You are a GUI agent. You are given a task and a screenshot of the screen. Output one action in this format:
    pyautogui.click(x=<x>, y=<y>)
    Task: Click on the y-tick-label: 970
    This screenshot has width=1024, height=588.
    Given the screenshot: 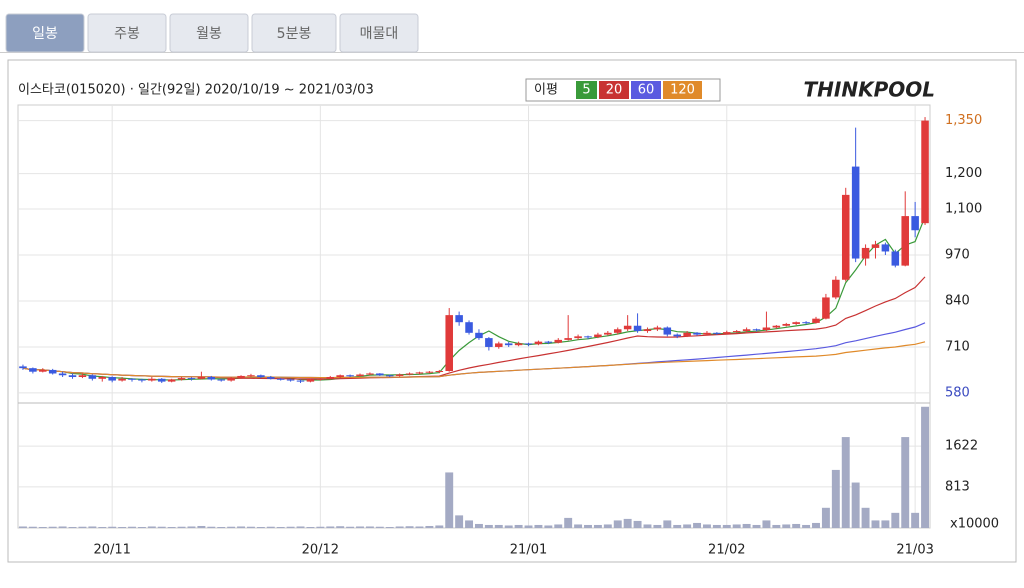 What is the action you would take?
    pyautogui.click(x=957, y=255)
    